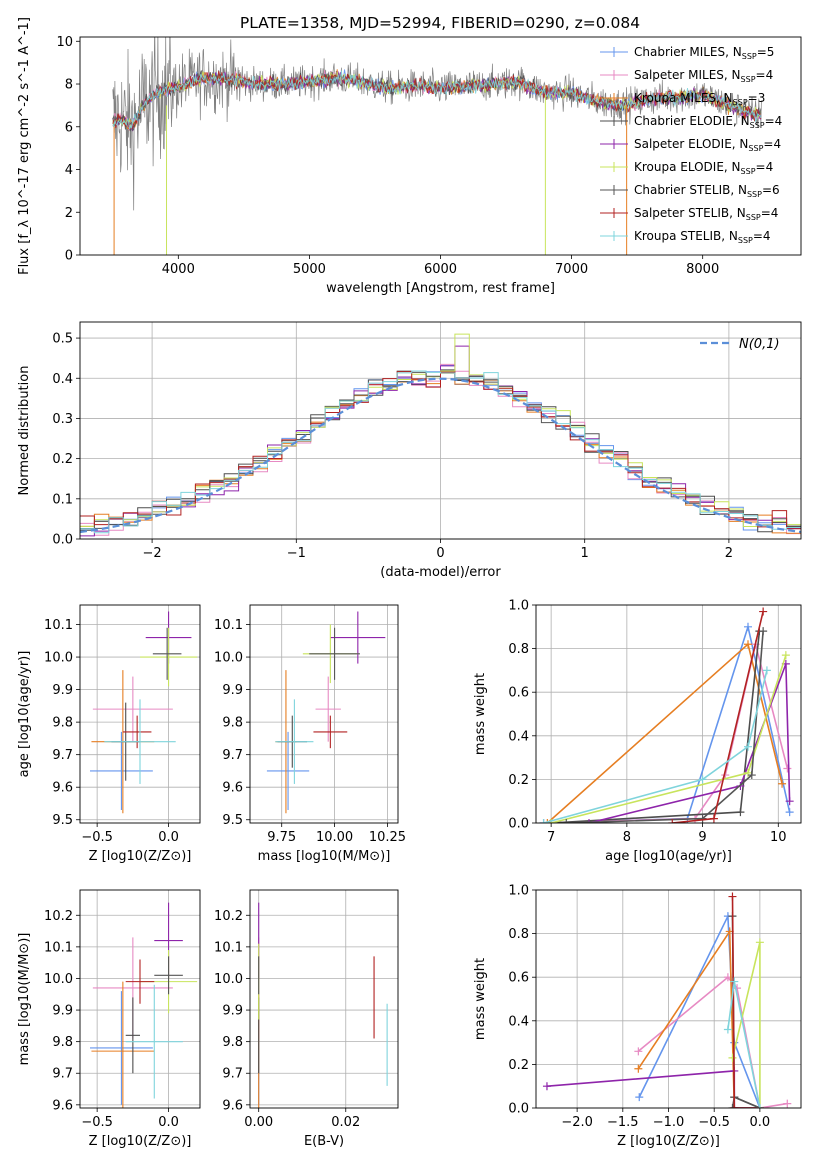 This screenshot has width=819, height=1170. Describe the element at coordinates (518, 978) in the screenshot. I see `y-tick-label: 0.6` at that location.